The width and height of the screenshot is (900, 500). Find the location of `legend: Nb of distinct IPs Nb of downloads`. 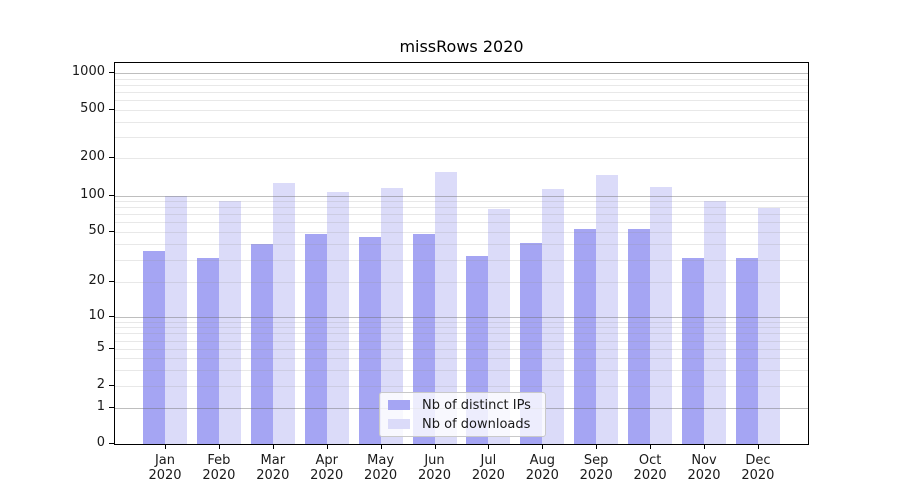

legend: Nb of distinct IPs Nb of downloads is located at coordinates (462, 414).